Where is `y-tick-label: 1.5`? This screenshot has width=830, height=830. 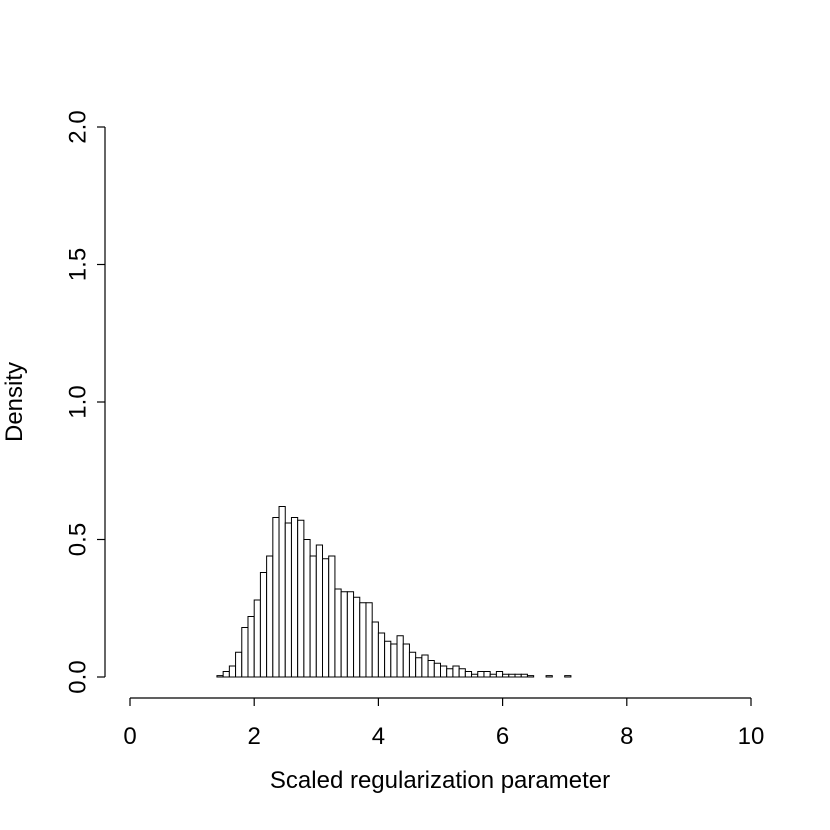
y-tick-label: 1.5 is located at coordinates (77, 264).